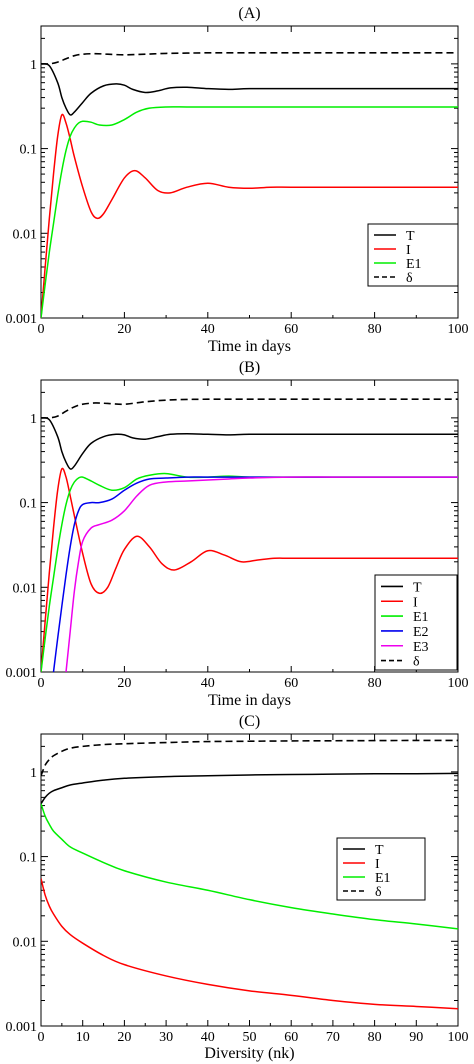 This screenshot has width=474, height=1064. I want to click on chart-title: (C), so click(249, 721).